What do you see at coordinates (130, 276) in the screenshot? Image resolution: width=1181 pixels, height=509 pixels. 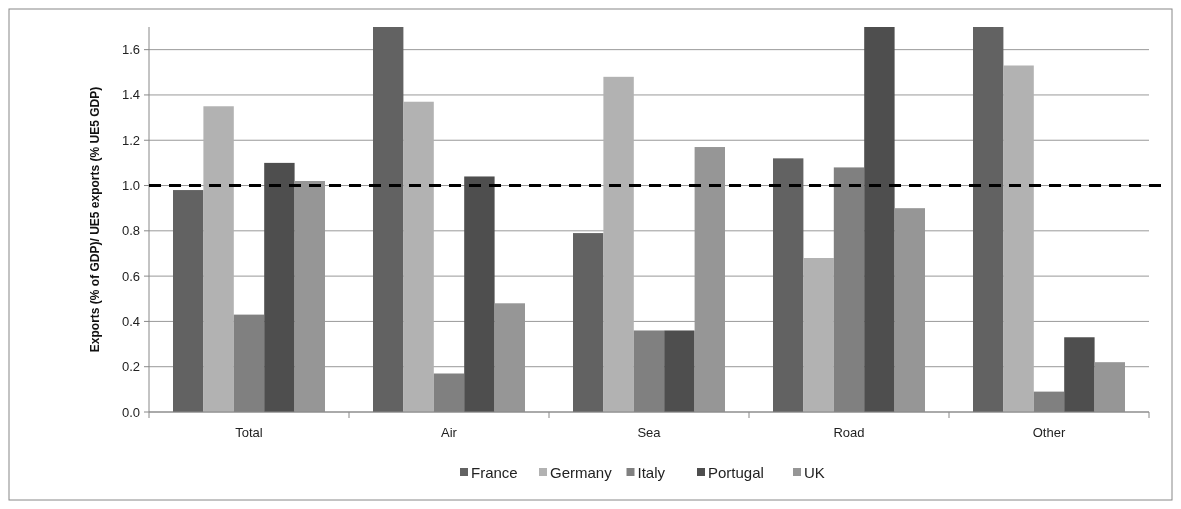 I see `y-tick-label: 0.6` at bounding box center [130, 276].